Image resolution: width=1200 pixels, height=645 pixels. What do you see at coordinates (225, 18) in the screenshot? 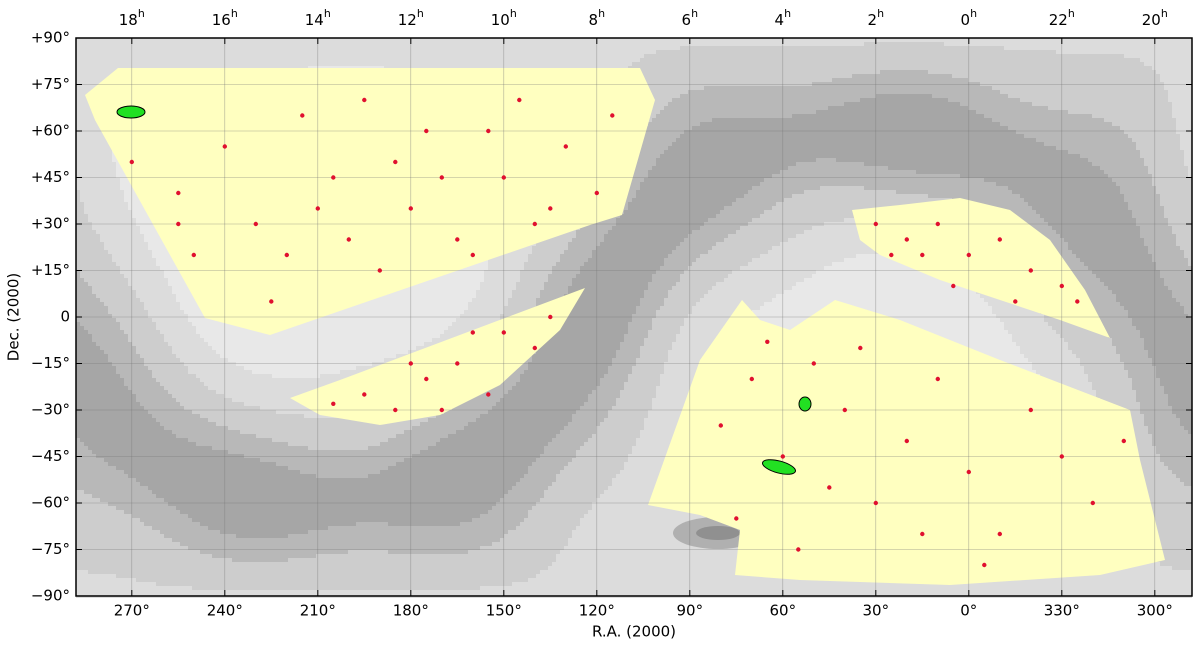
I see `x2-tick-label: 16h` at bounding box center [225, 18].